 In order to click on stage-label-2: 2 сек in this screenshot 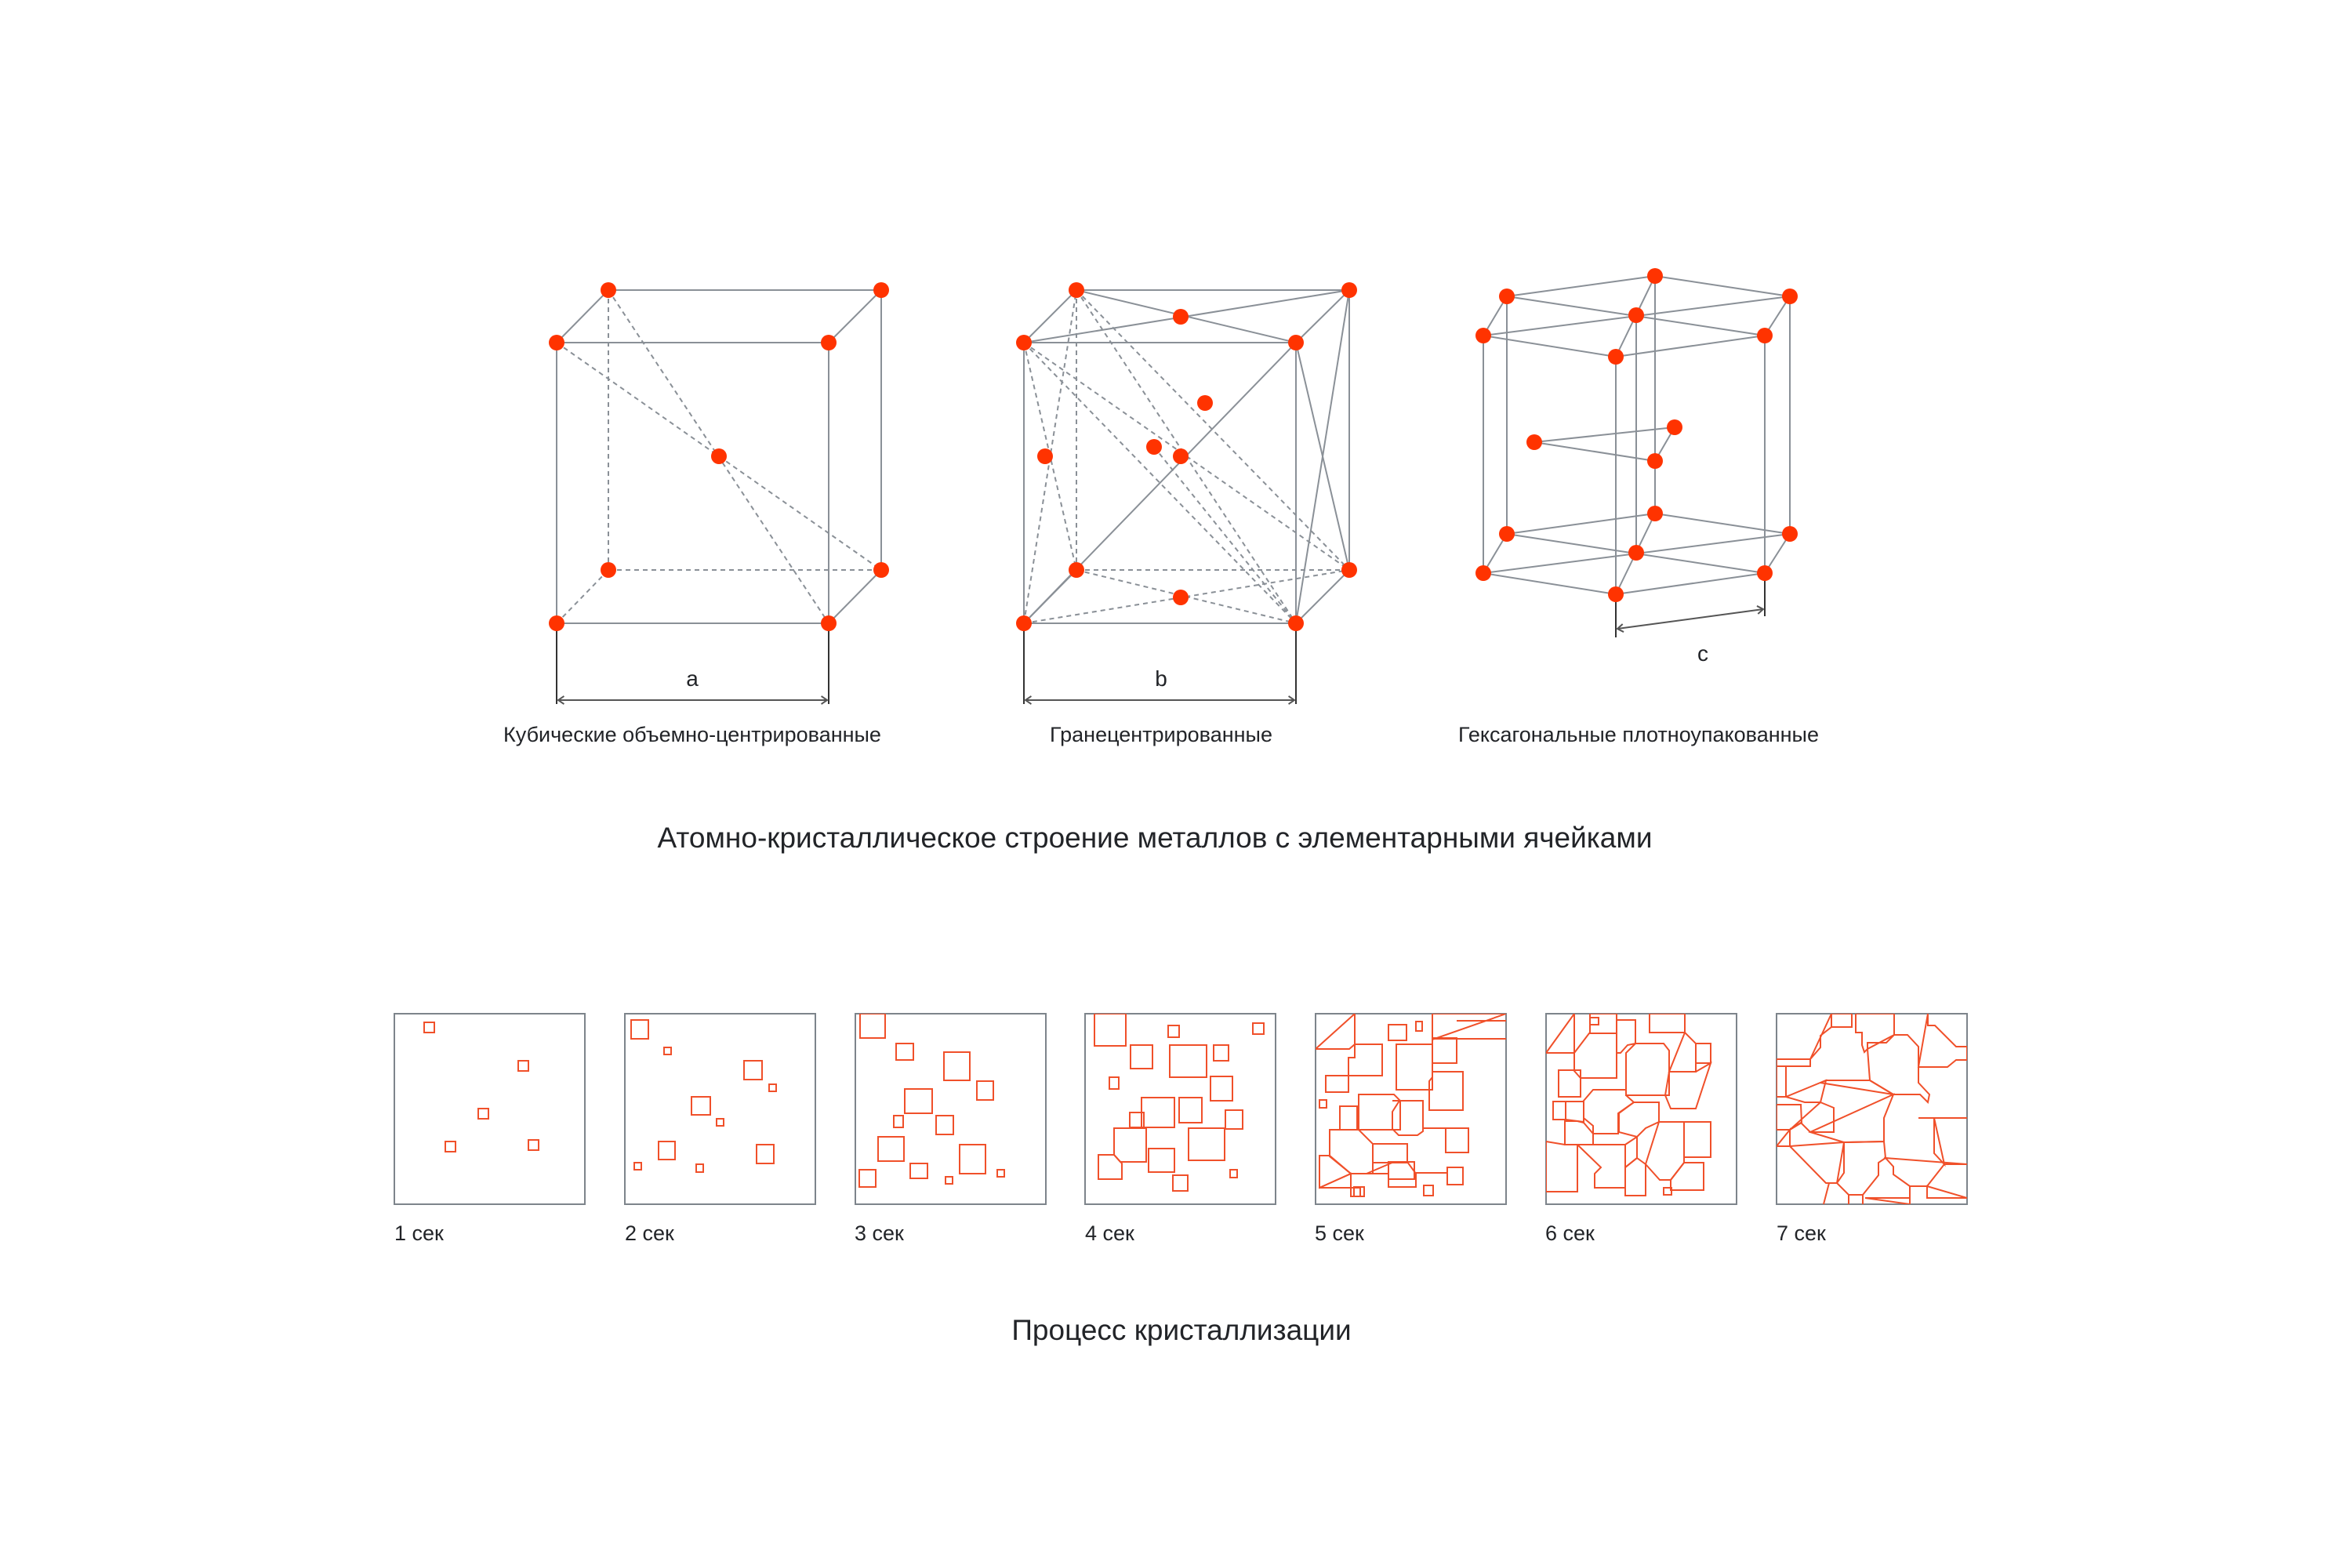, I will do `click(649, 1233)`.